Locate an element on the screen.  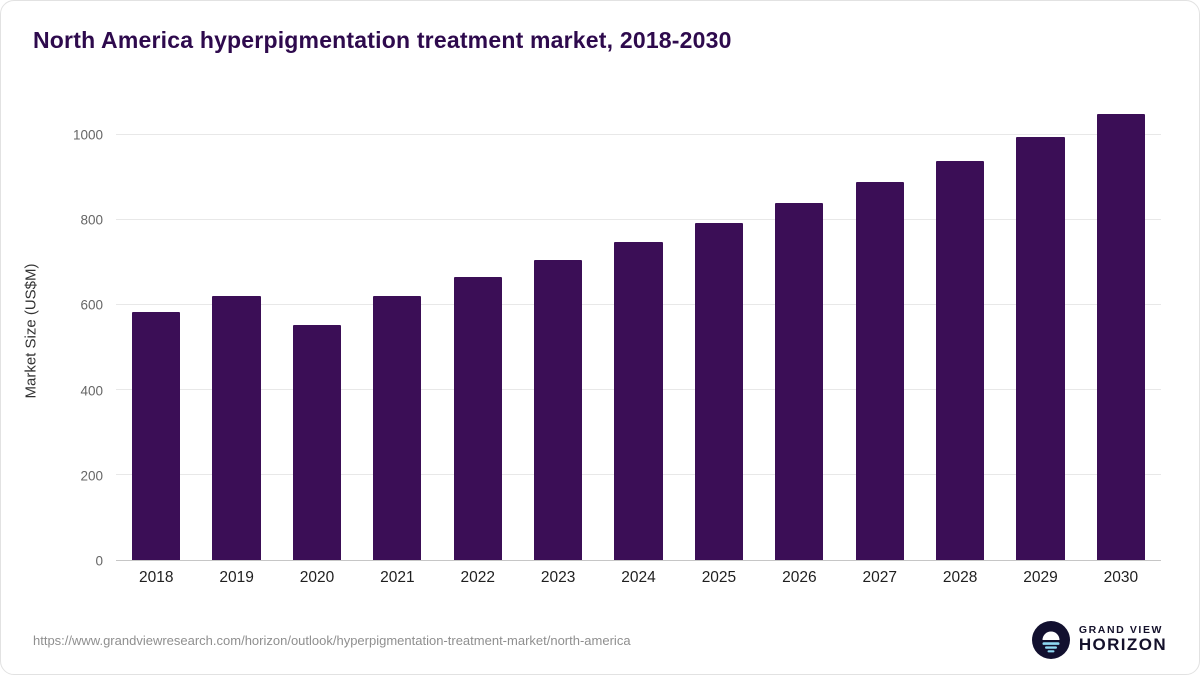
bar-2025 is located at coordinates (719, 391).